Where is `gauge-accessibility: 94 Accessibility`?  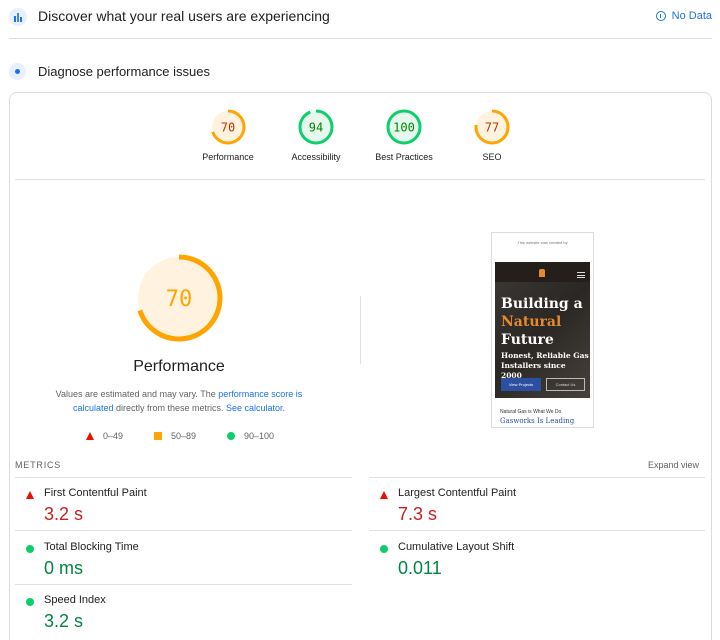
gauge-accessibility: 94 Accessibility is located at coordinates (316, 135).